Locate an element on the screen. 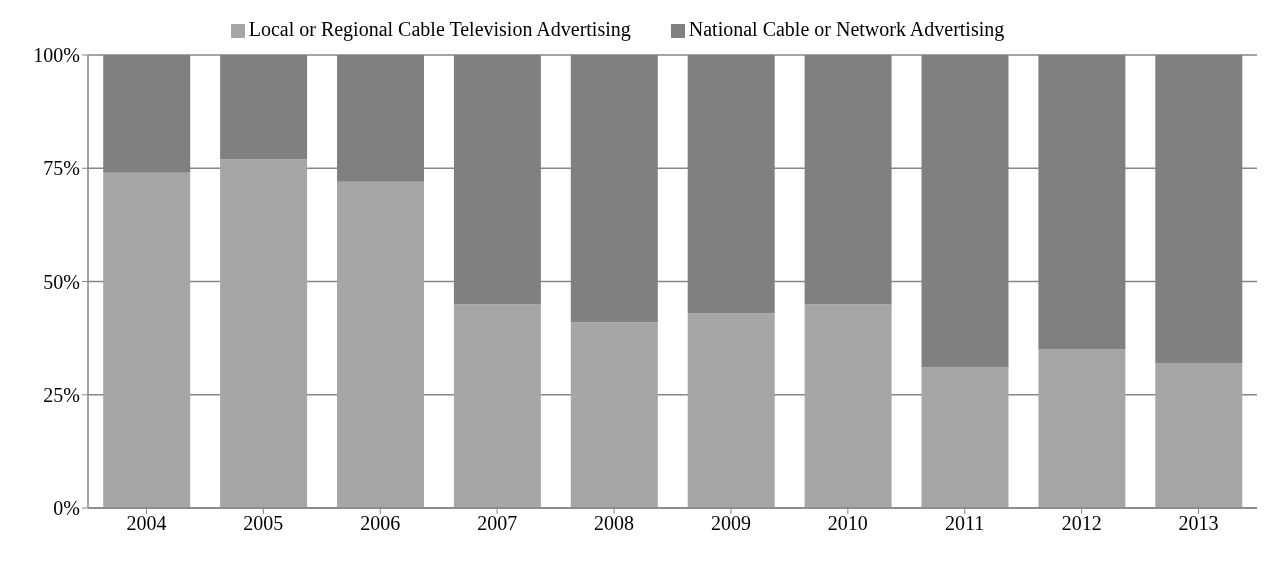  x-tick-label: 2009 is located at coordinates (730, 523).